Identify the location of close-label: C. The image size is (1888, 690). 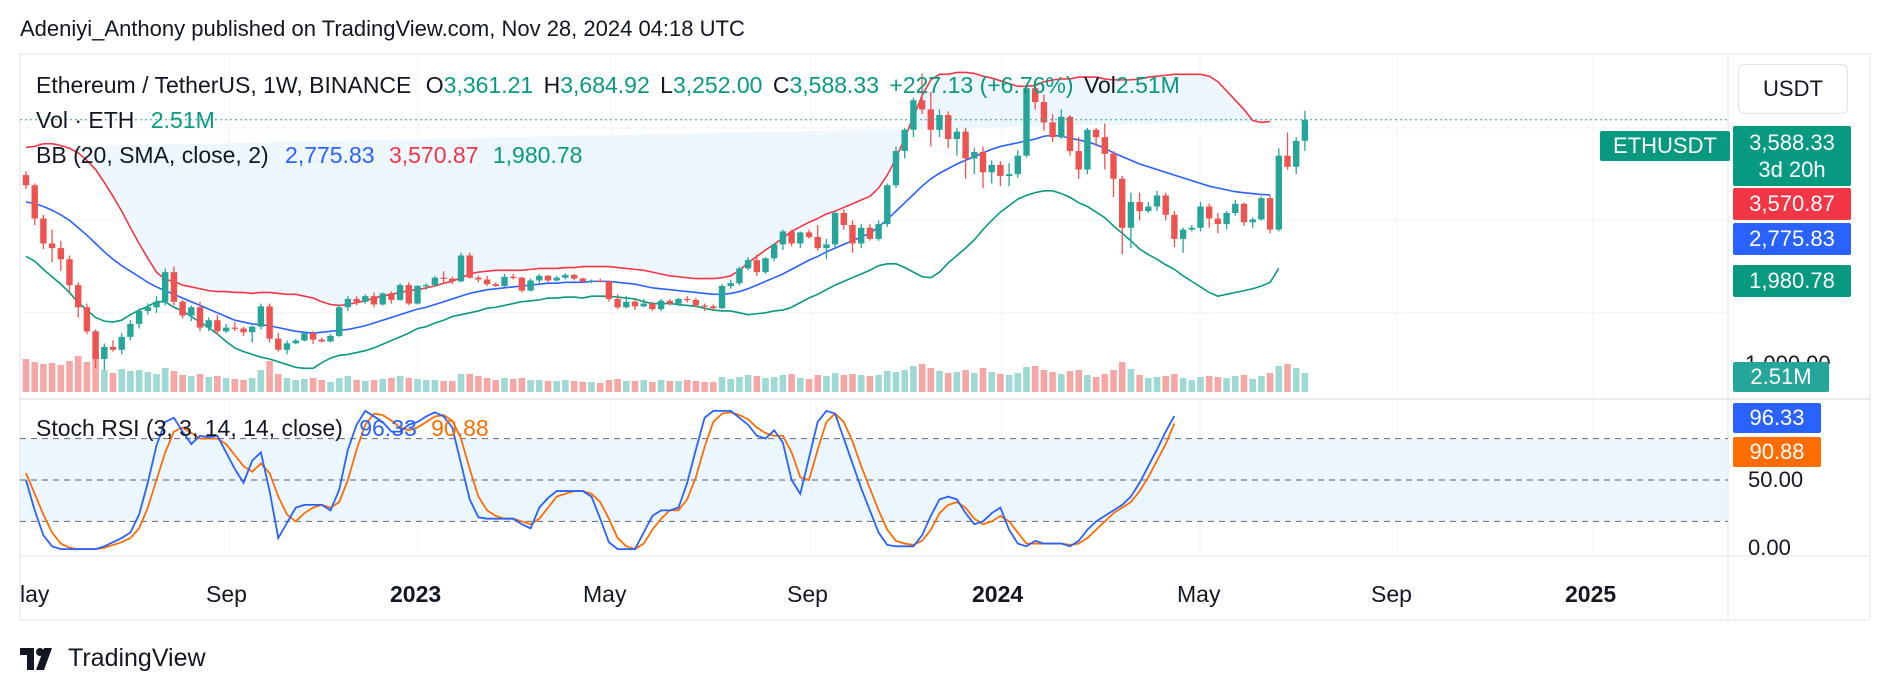
(781, 85).